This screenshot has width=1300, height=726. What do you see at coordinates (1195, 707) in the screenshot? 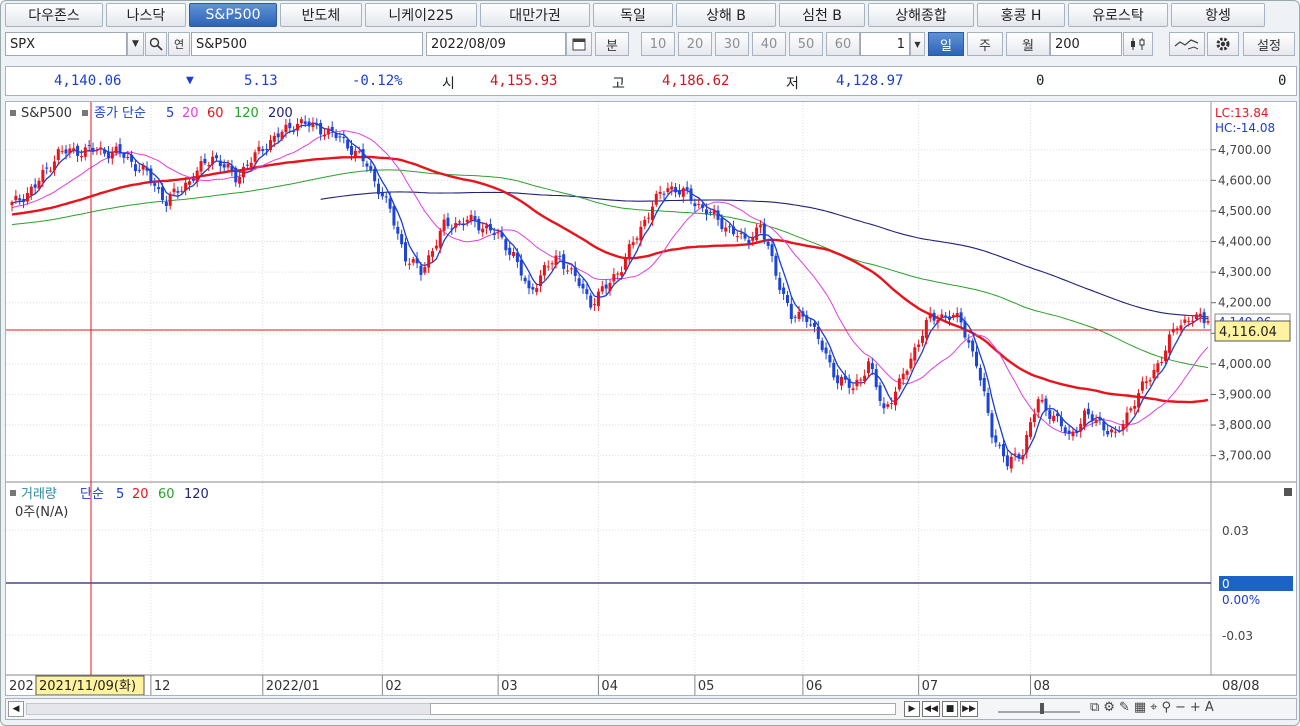
I see `plus-icon: +` at bounding box center [1195, 707].